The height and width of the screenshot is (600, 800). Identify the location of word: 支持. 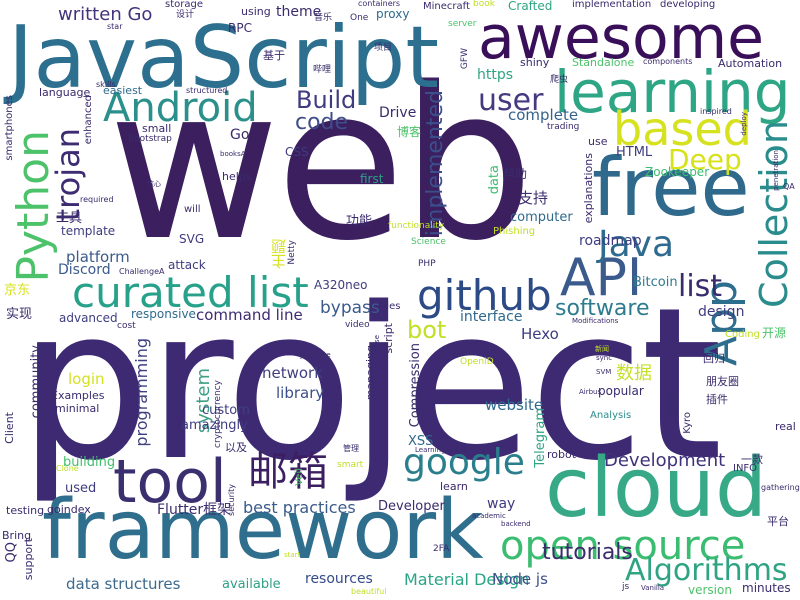
(533, 198).